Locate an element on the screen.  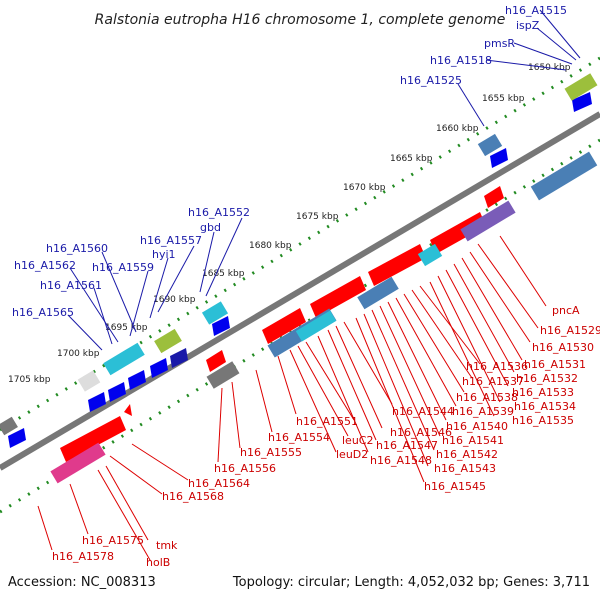
gene-label-h16-a1531: h16_A1531 is located at coordinates (555, 364).